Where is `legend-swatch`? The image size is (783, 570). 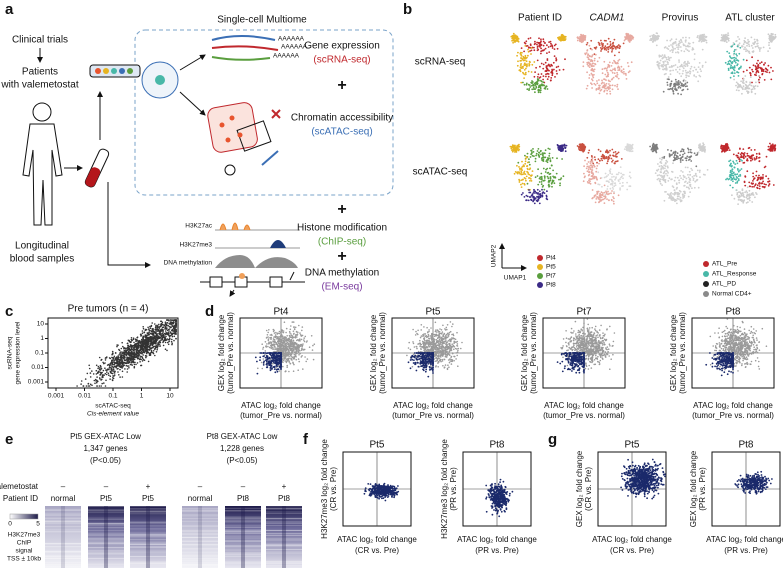
legend-swatch is located at coordinates (706, 294).